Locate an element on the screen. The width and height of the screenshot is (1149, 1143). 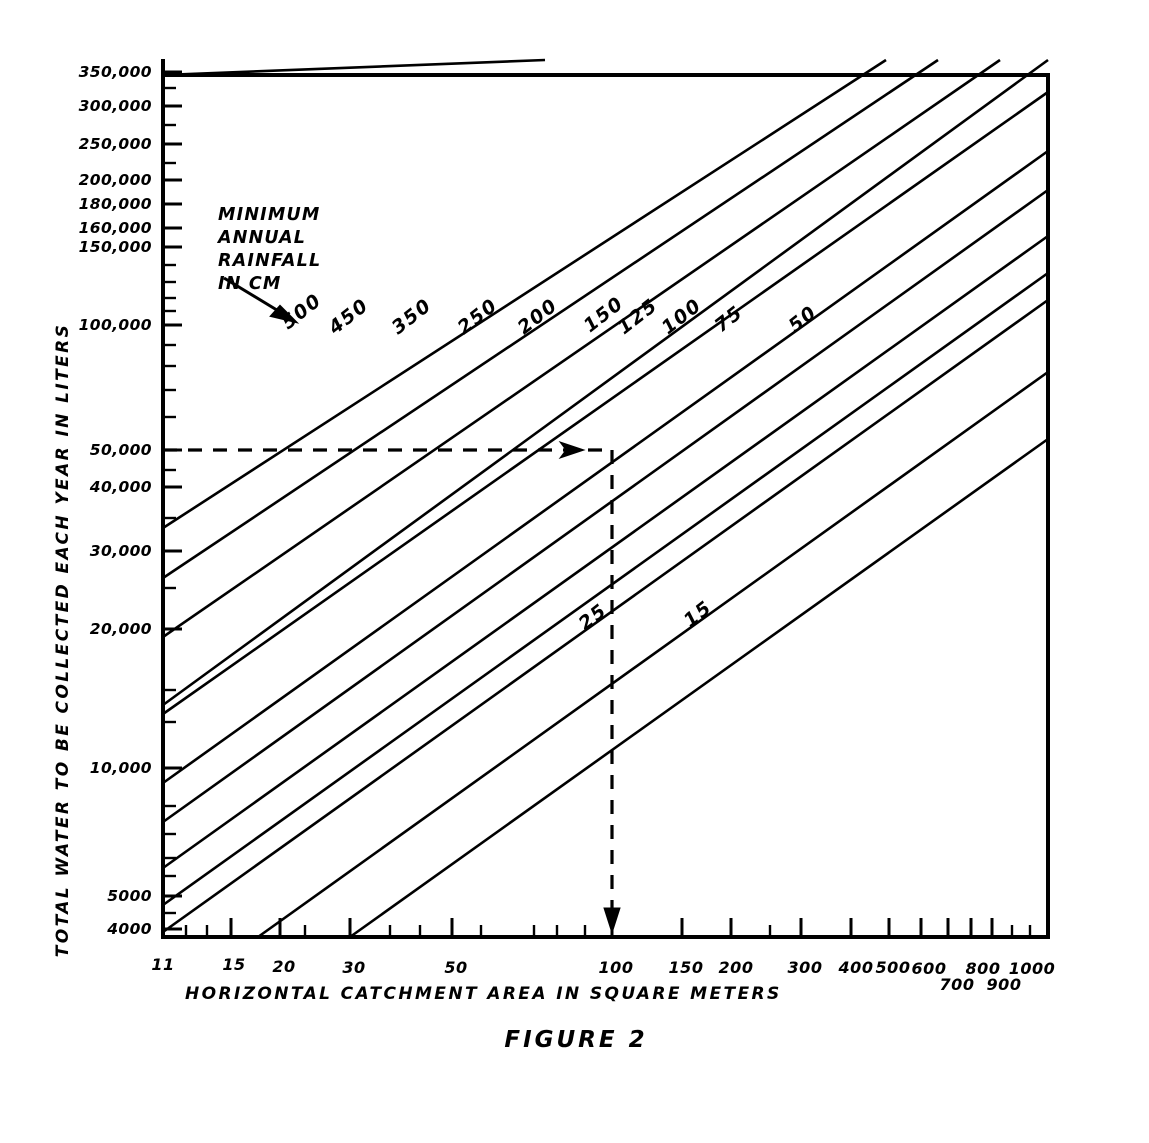
x-tick-label: 800 is located at coordinates (983, 968).